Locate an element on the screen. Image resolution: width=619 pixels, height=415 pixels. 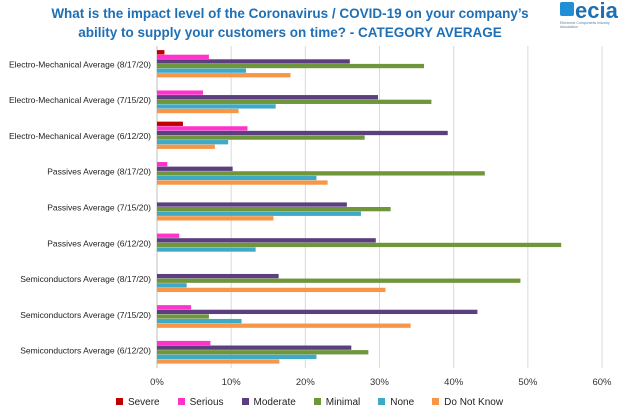
legend-label: None is located at coordinates (402, 402).